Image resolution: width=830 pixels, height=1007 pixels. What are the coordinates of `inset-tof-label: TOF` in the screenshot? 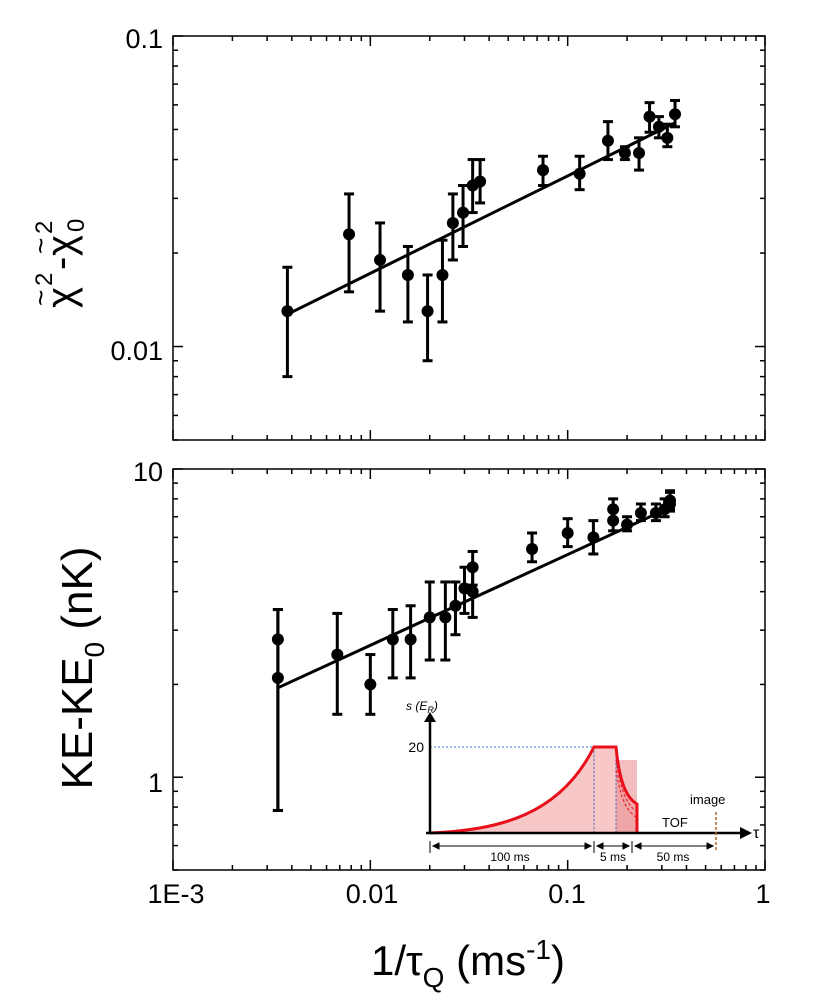 It's located at (675, 822).